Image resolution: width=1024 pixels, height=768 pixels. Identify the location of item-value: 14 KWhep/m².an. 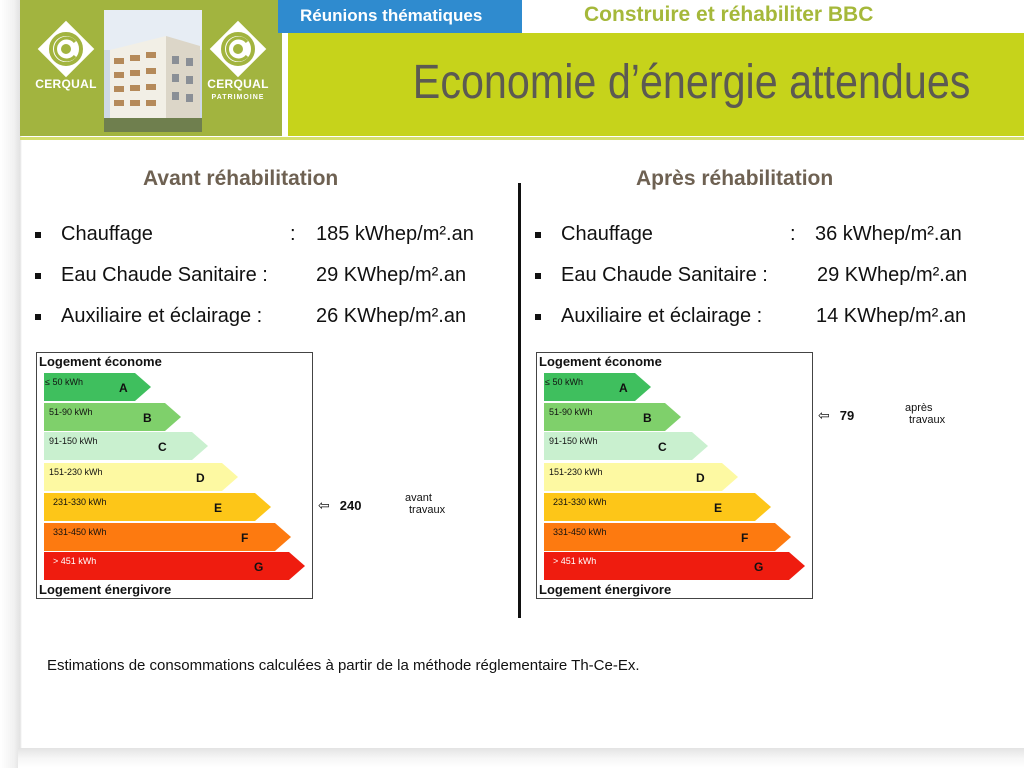
(891, 316).